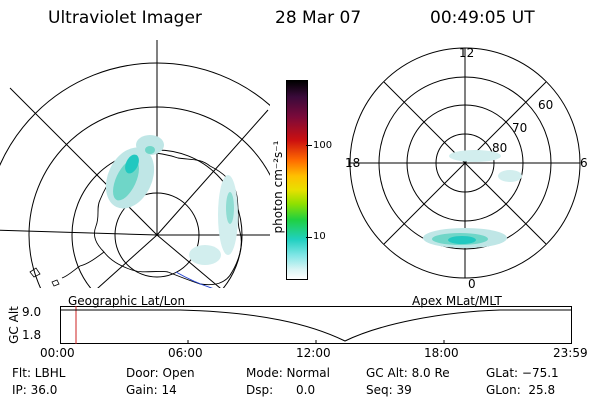 The image size is (600, 400). I want to click on instrument-title: Ultraviolet Imager, so click(125, 18).